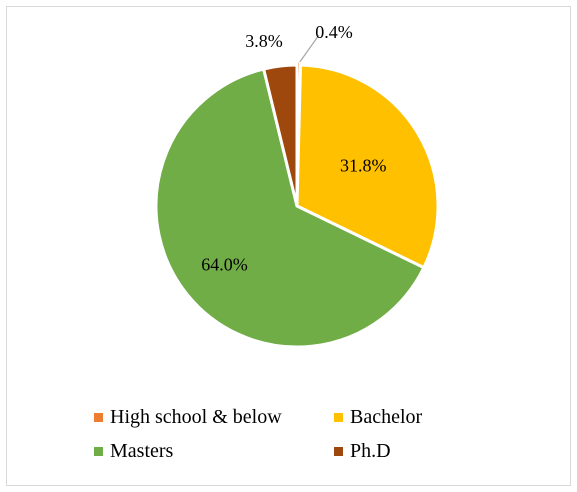 Image resolution: width=577 pixels, height=492 pixels. I want to click on legend-item-phd: Ph.D, so click(414, 451).